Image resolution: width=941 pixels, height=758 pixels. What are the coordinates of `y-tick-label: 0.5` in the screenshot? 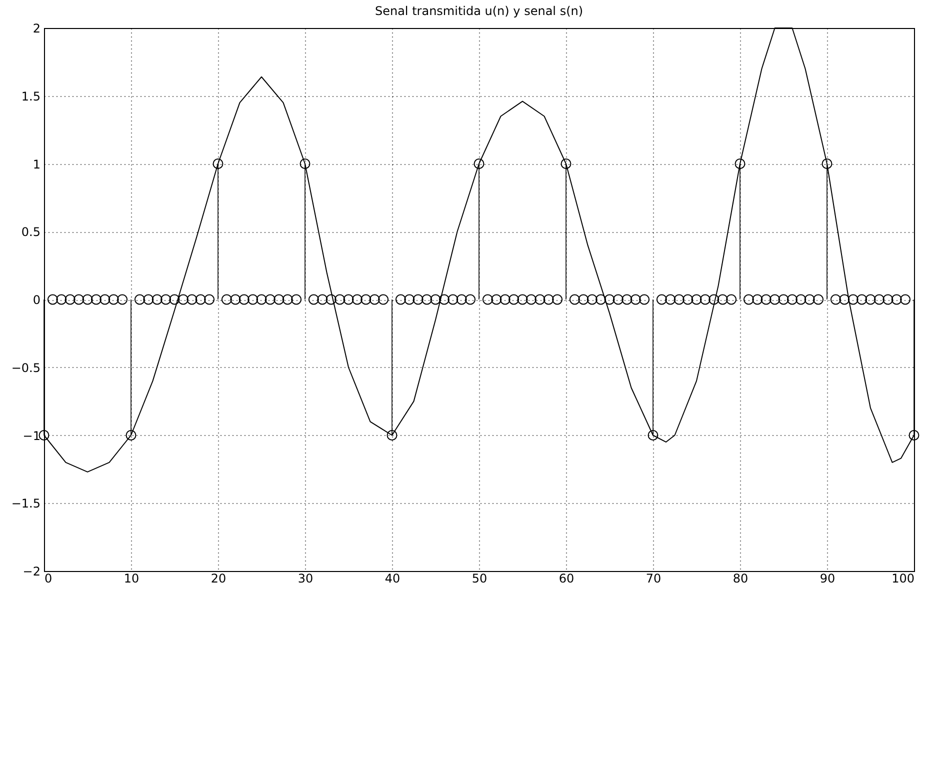 It's located at (30, 232).